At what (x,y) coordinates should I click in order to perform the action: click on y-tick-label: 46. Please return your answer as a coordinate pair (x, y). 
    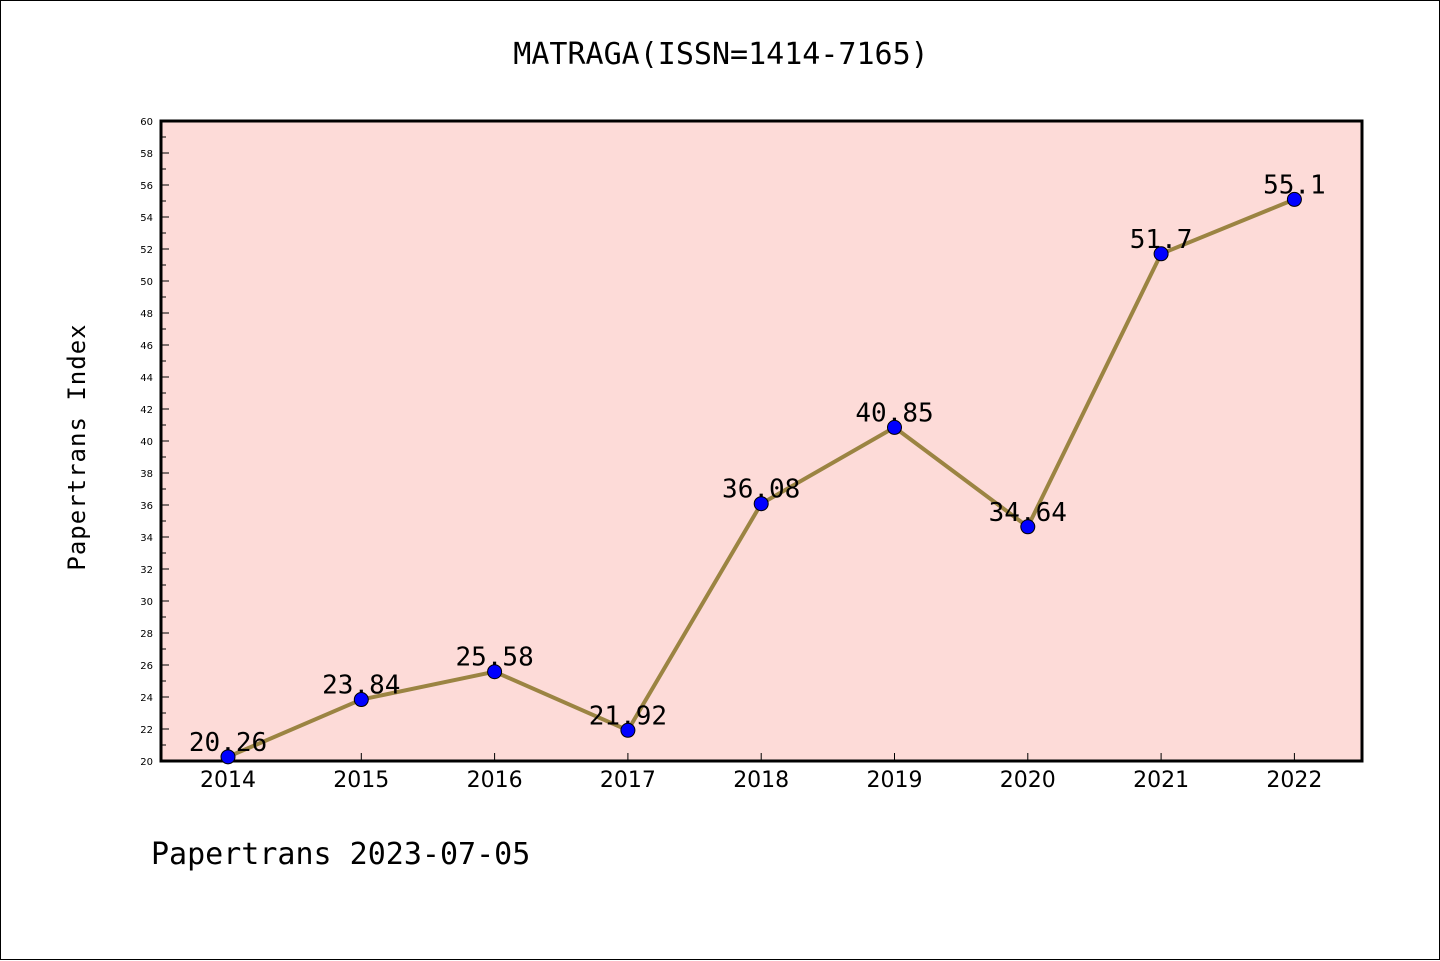
    Looking at the image, I should click on (146, 346).